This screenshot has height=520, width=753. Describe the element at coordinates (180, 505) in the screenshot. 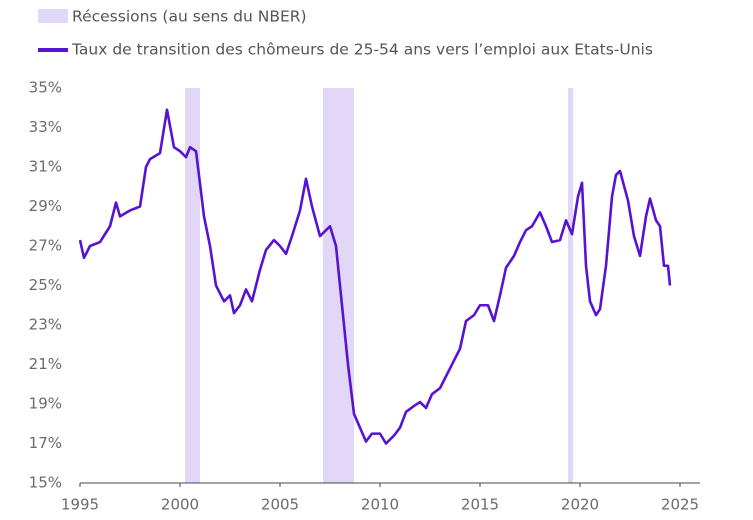

I see `x-tick-label: 2000` at that location.